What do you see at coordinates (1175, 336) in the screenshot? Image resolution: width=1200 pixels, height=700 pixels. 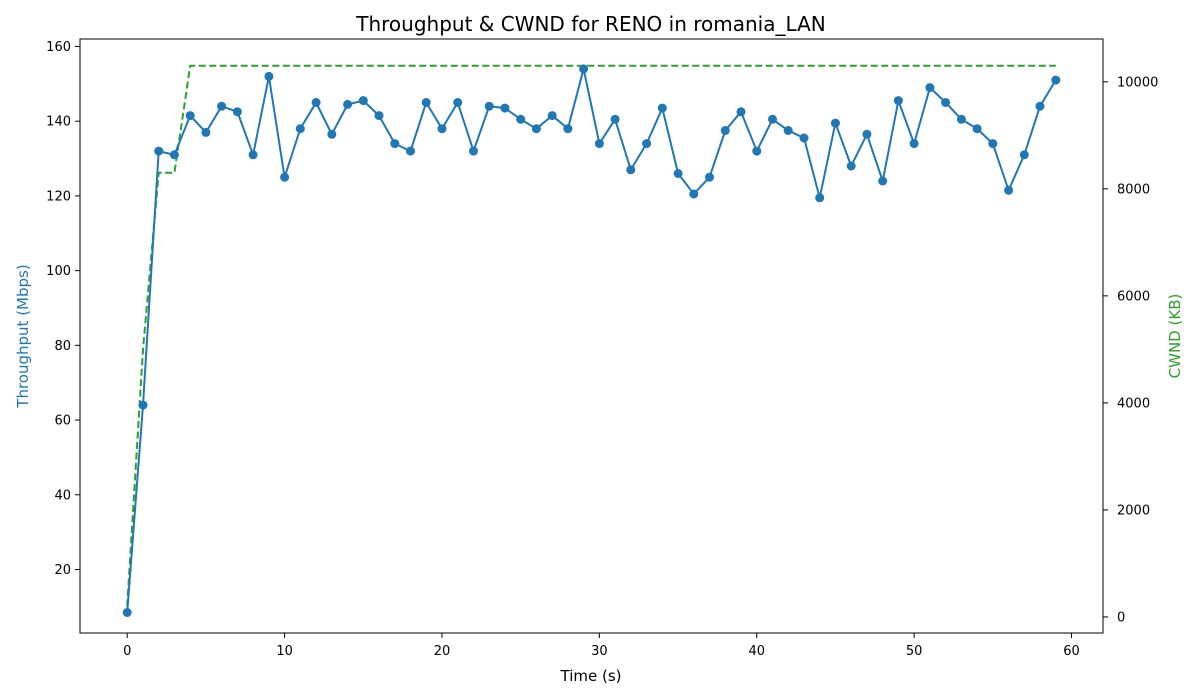 I see `y-right-axis-label: CWND (KB)` at bounding box center [1175, 336].